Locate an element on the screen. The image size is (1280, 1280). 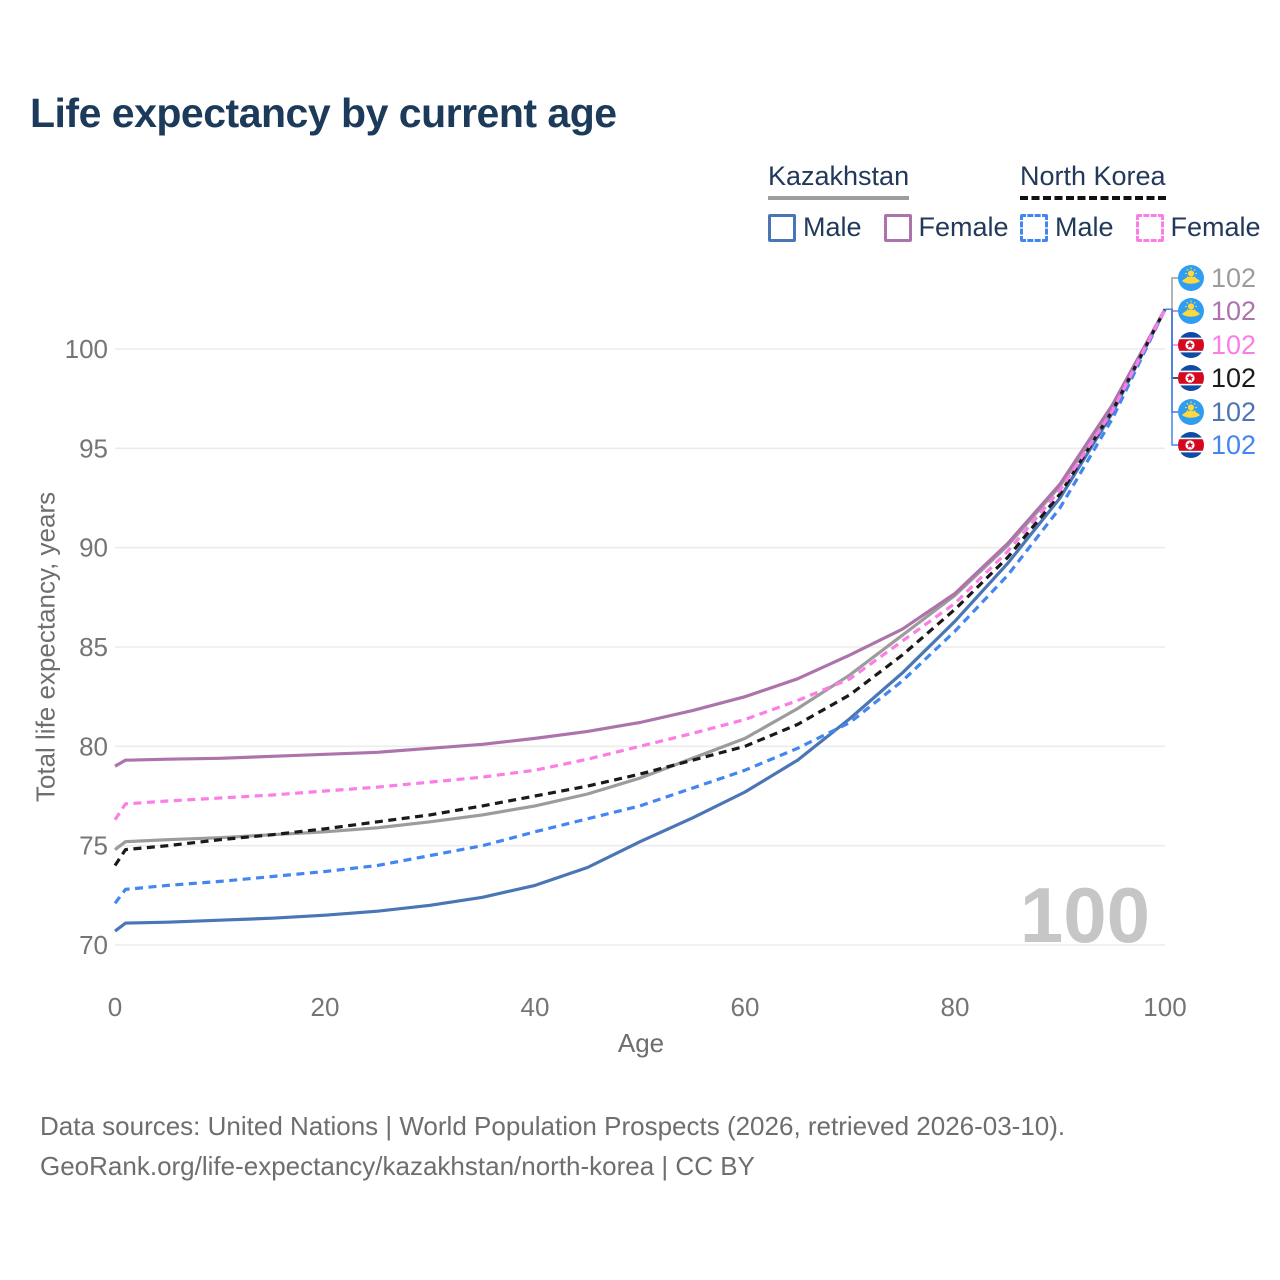
y-tick-label: 75 is located at coordinates (93, 846).